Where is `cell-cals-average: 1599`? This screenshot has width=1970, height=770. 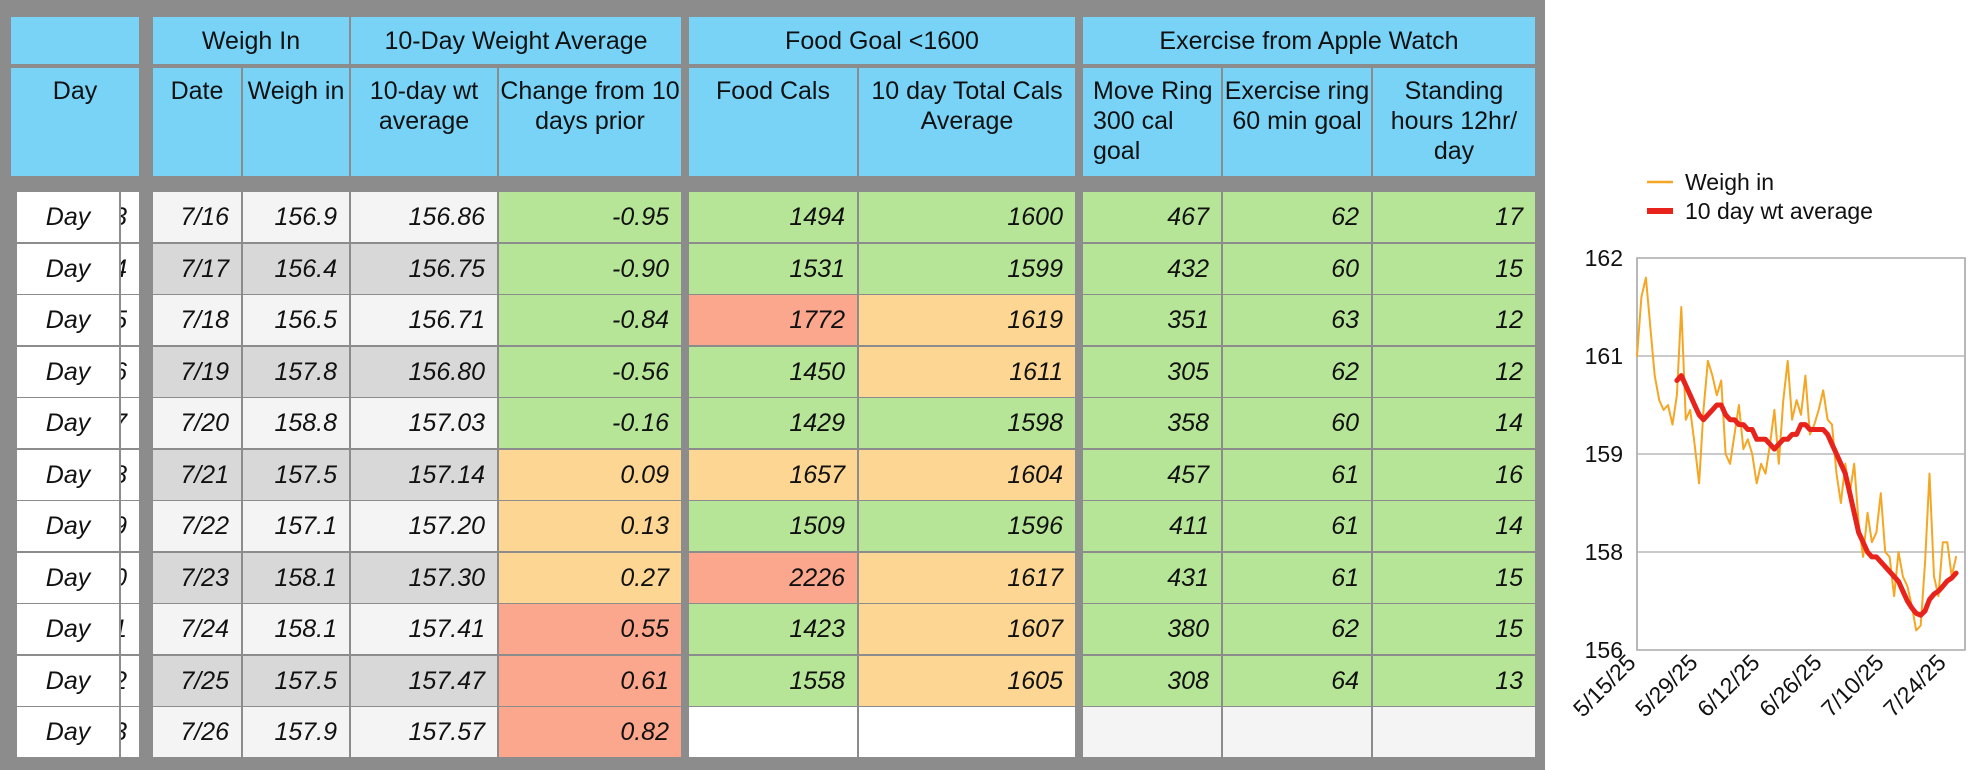
cell-cals-average: 1599 is located at coordinates (967, 269).